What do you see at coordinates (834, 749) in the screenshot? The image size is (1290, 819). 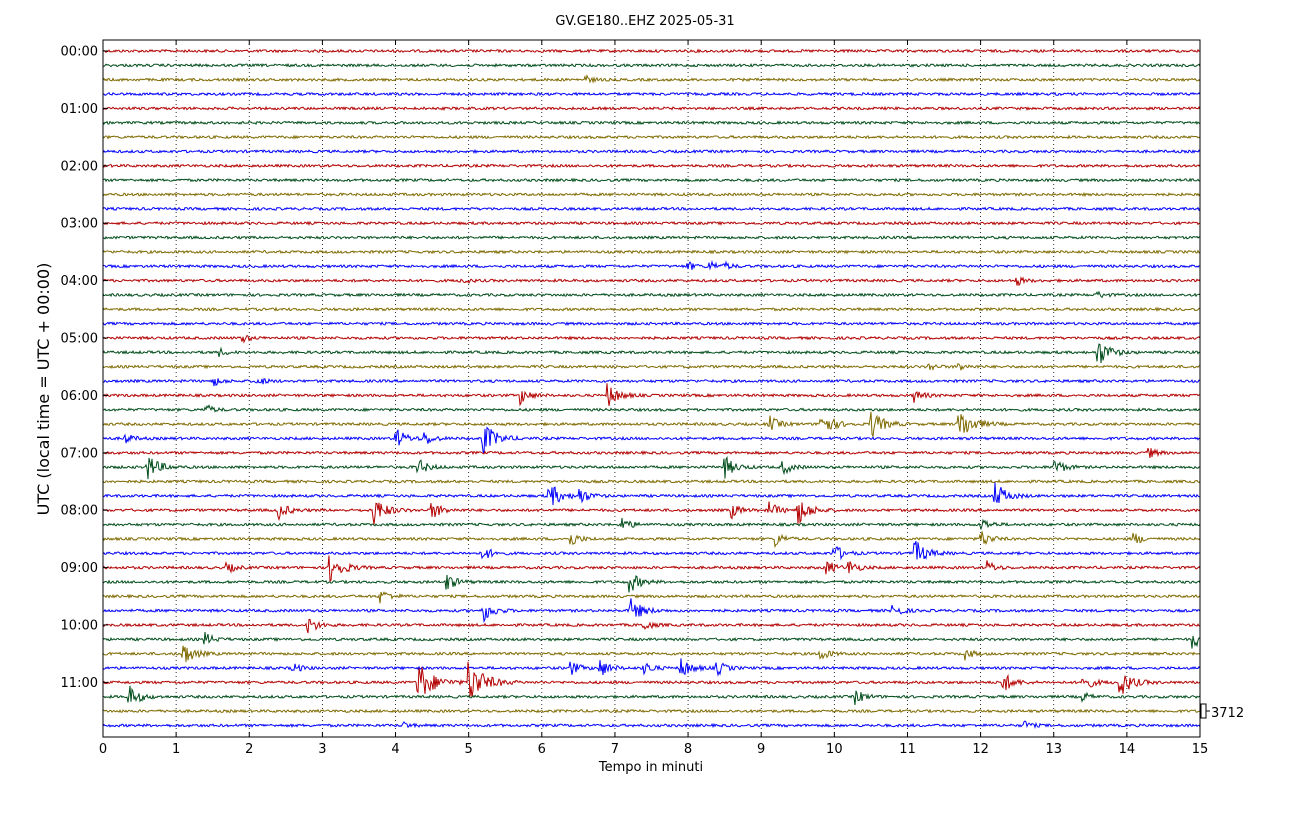 I see `x-tick-label: 10` at bounding box center [834, 749].